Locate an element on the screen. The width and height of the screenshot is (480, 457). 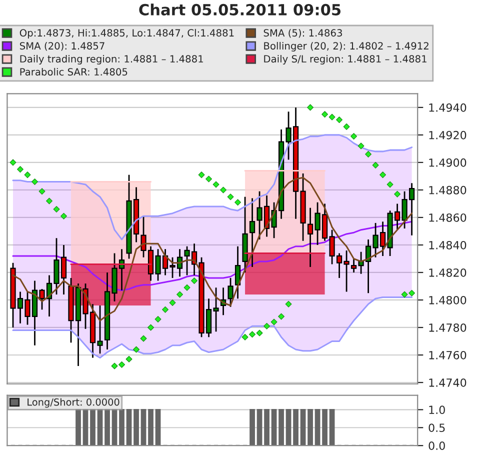
y-tick-label: 1.4940 is located at coordinates (447, 107).